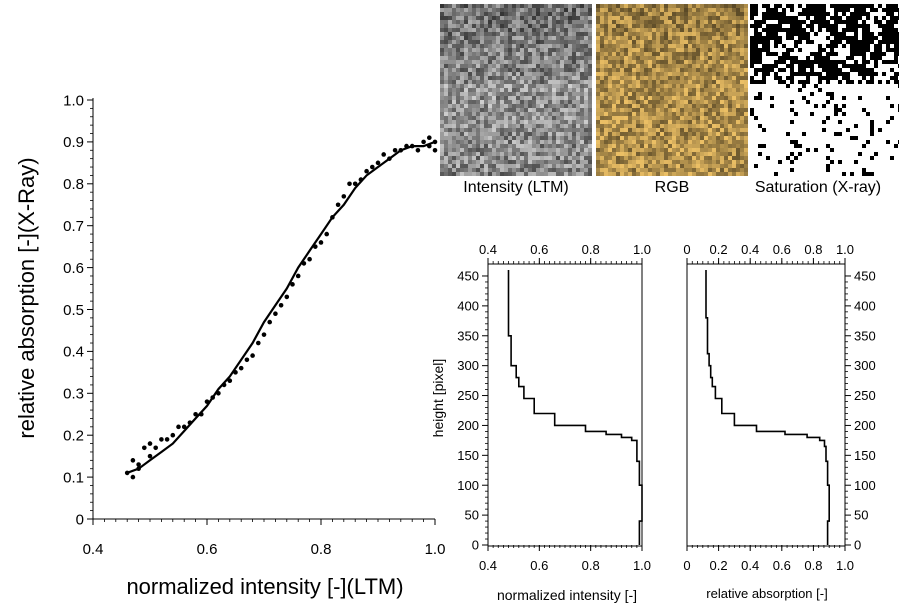 The image size is (899, 606). Describe the element at coordinates (845, 249) in the screenshot. I see `c2-x-top-tick-label: 1.0` at that location.